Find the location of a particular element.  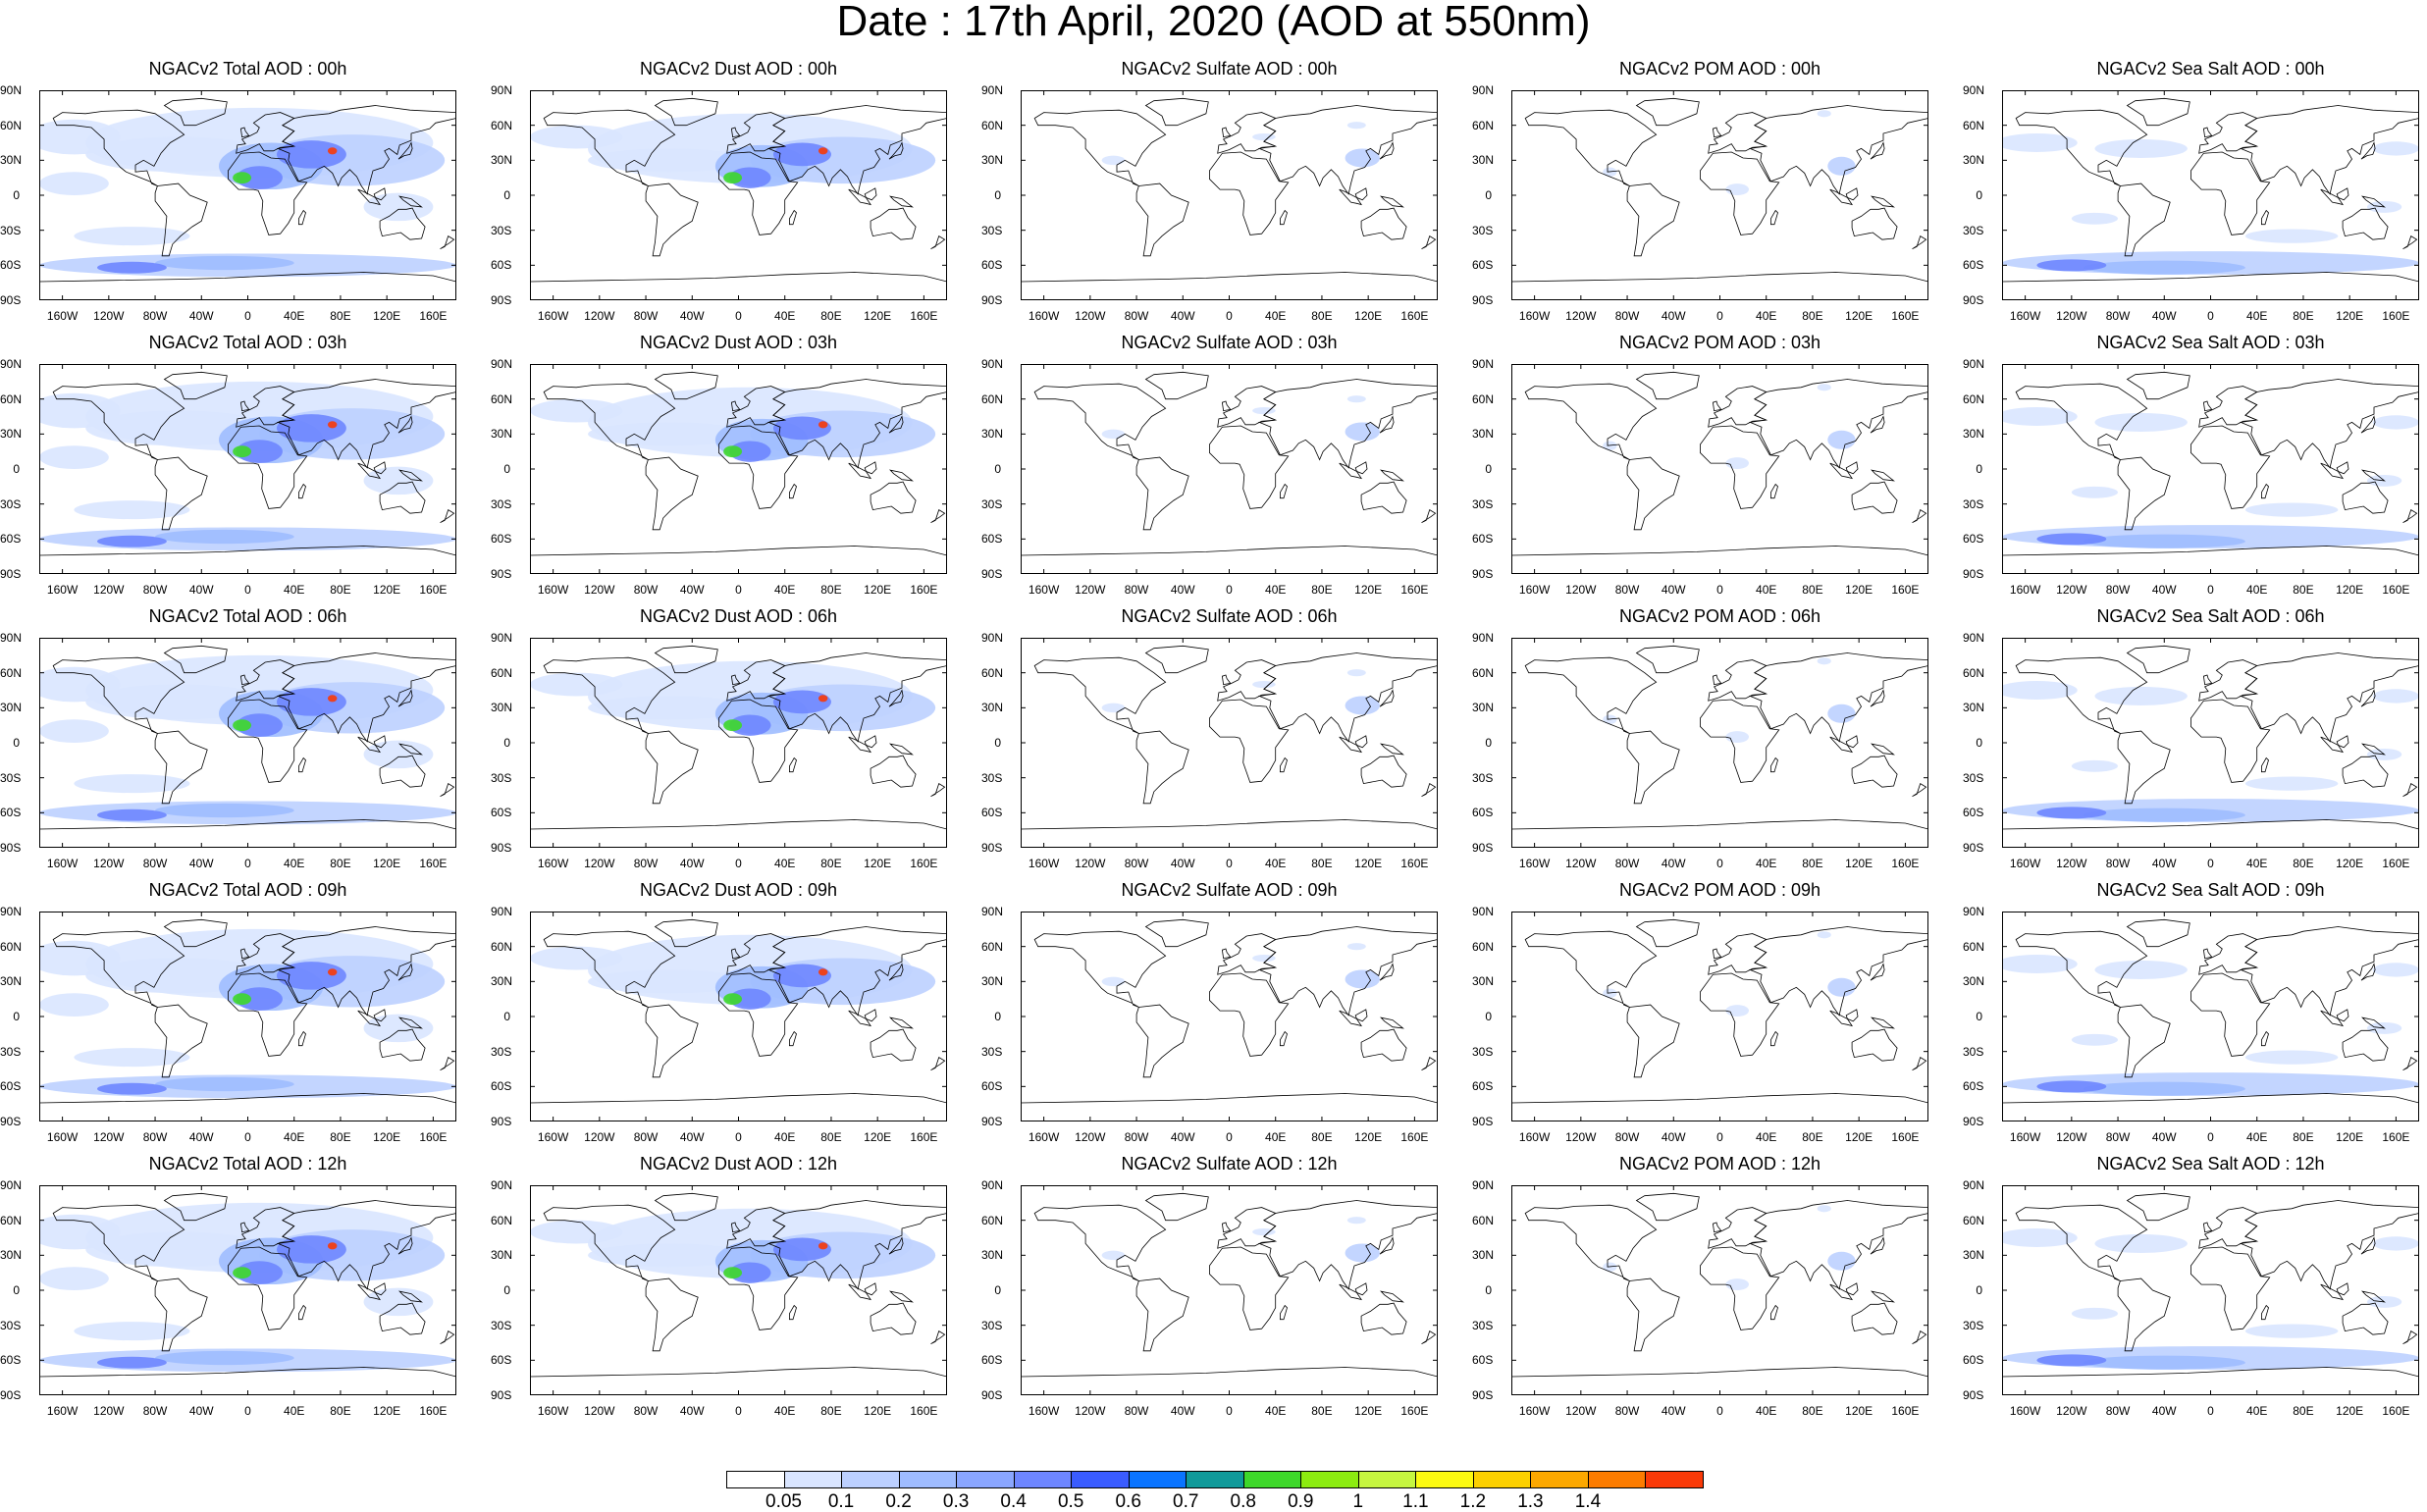

panel-title: NGACv2 Sulfate AOD : 03h is located at coordinates (1229, 343).